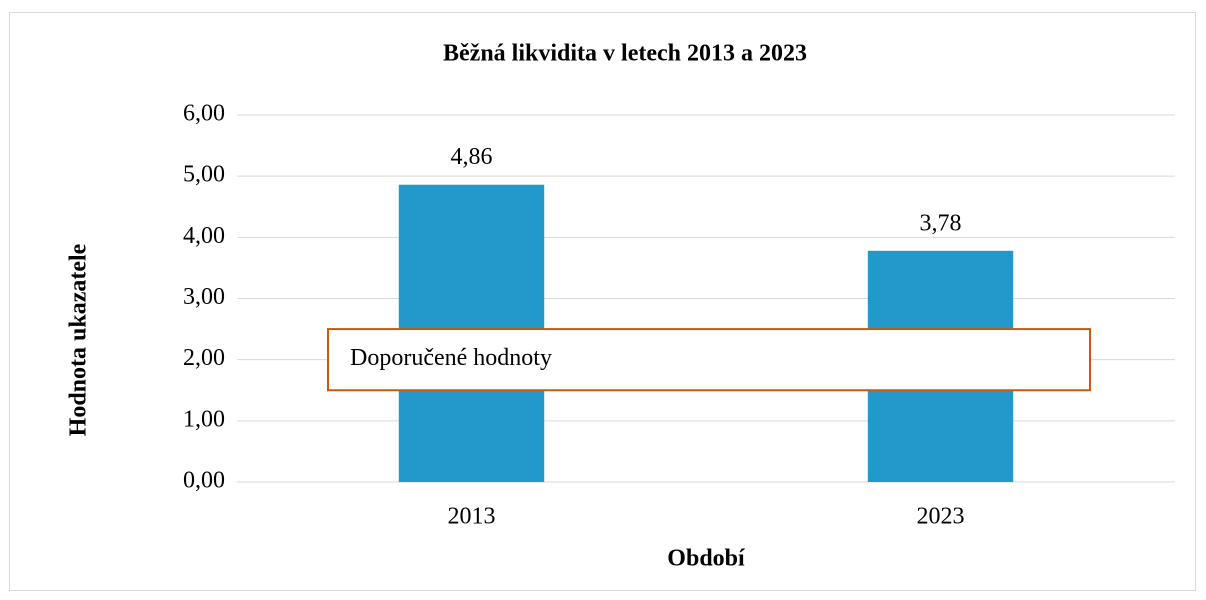  Describe the element at coordinates (709, 360) in the screenshot. I see `recommended-range-box` at that location.